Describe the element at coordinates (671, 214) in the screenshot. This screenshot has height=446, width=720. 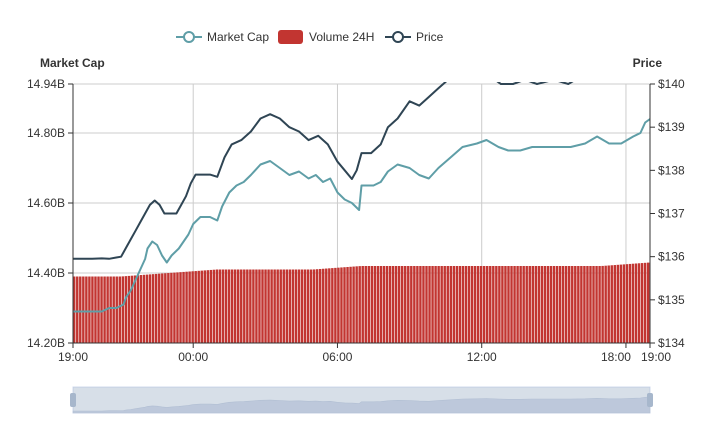
I see `right-tick-label: $137` at that location.